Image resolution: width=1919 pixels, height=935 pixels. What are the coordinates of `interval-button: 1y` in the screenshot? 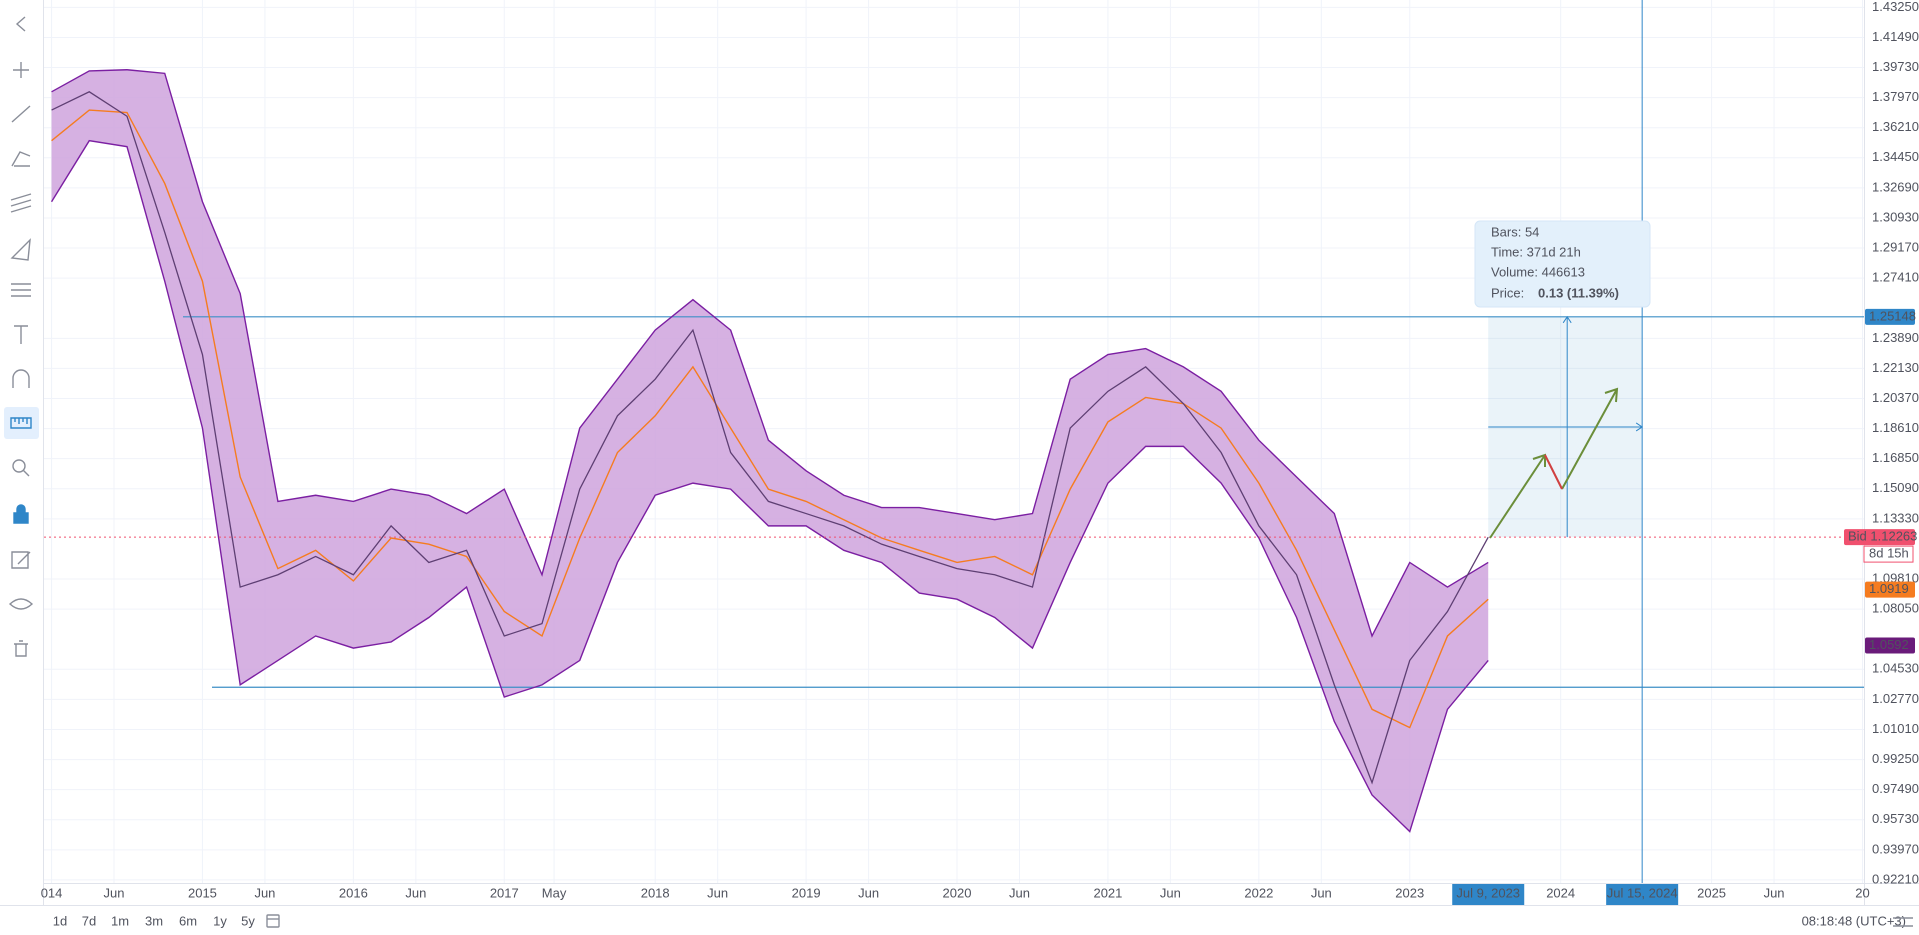 It's located at (220, 920).